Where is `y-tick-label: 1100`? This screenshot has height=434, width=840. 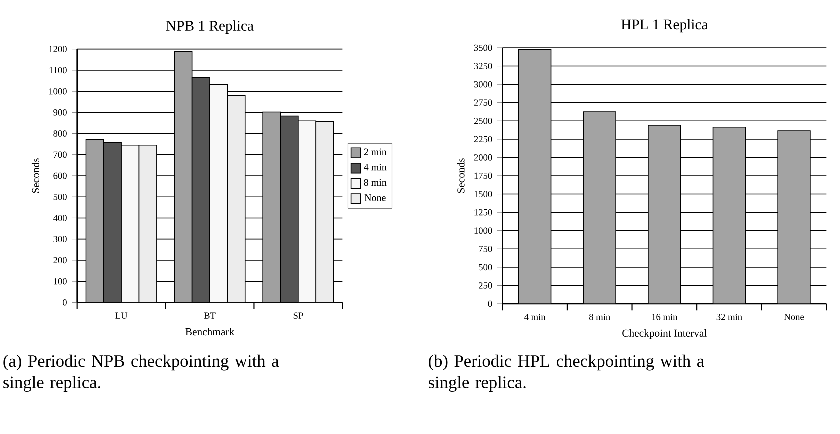 y-tick-label: 1100 is located at coordinates (58, 70).